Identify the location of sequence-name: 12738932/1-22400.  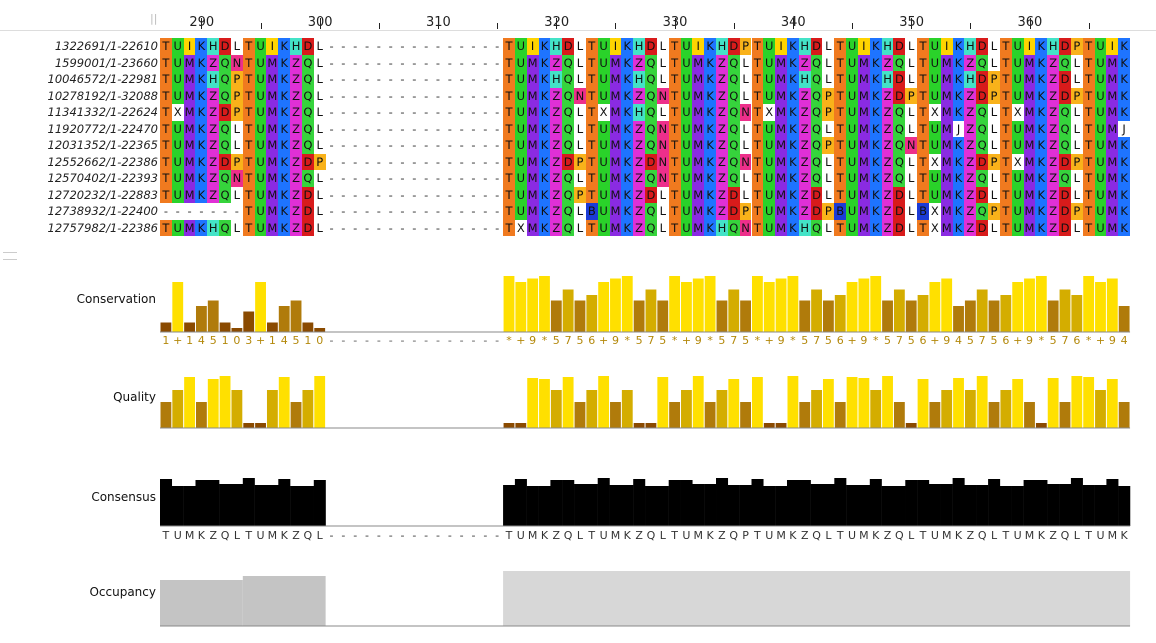
(102, 211).